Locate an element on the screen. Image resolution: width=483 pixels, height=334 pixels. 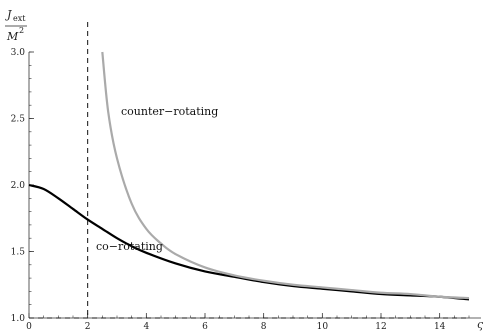
x-tick-label: 0 is located at coordinates (29, 327).